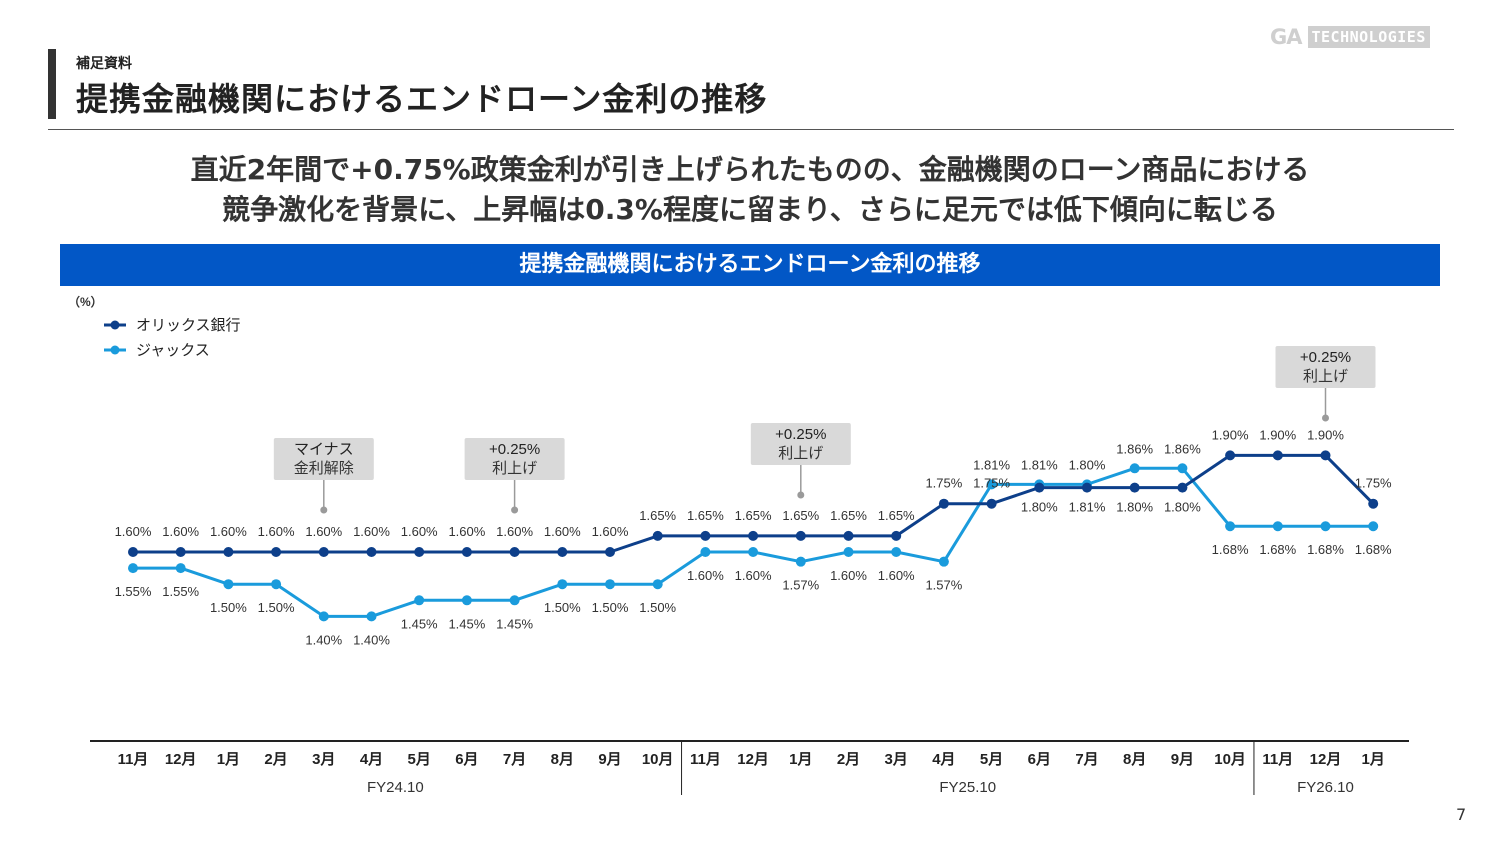  I want to click on jacks-data-label-11: 1.50%, so click(657, 607).